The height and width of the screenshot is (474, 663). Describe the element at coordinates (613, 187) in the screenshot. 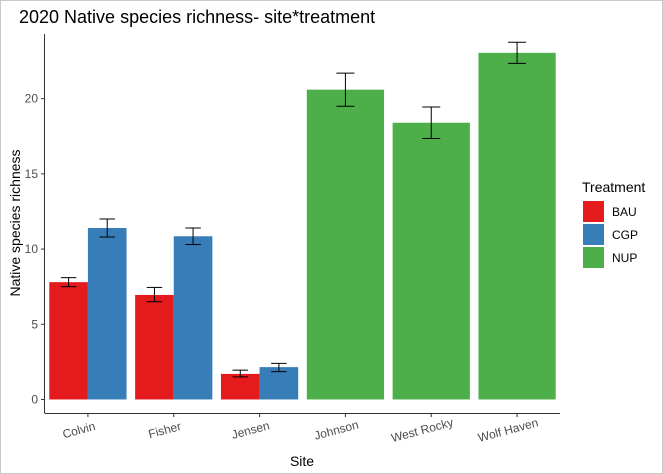

I see `legend-title: Treatment` at that location.